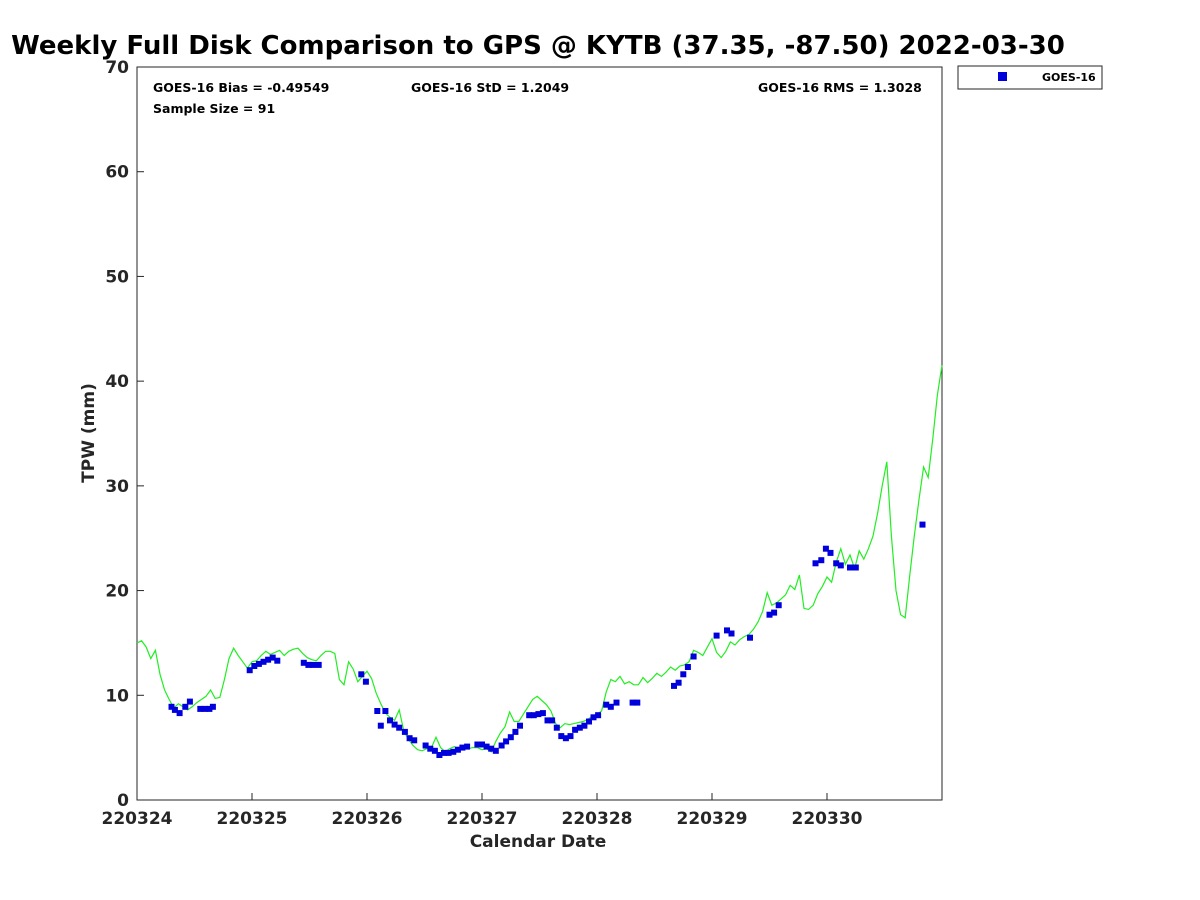 The image size is (1200, 900). I want to click on x-tick-label: 220325, so click(252, 819).